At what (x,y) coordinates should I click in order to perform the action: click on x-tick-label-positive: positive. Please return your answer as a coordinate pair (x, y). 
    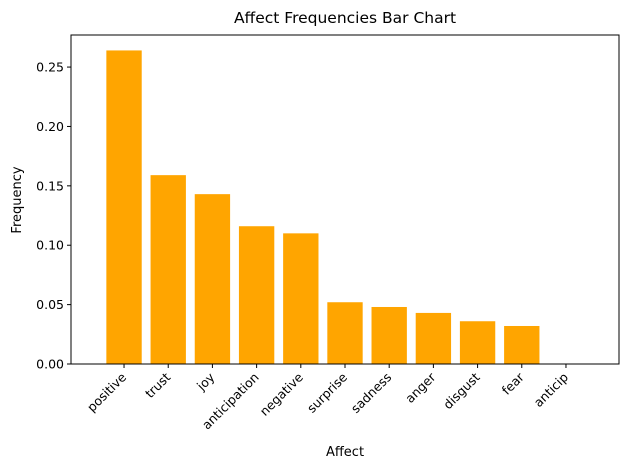
    Looking at the image, I should click on (106, 391).